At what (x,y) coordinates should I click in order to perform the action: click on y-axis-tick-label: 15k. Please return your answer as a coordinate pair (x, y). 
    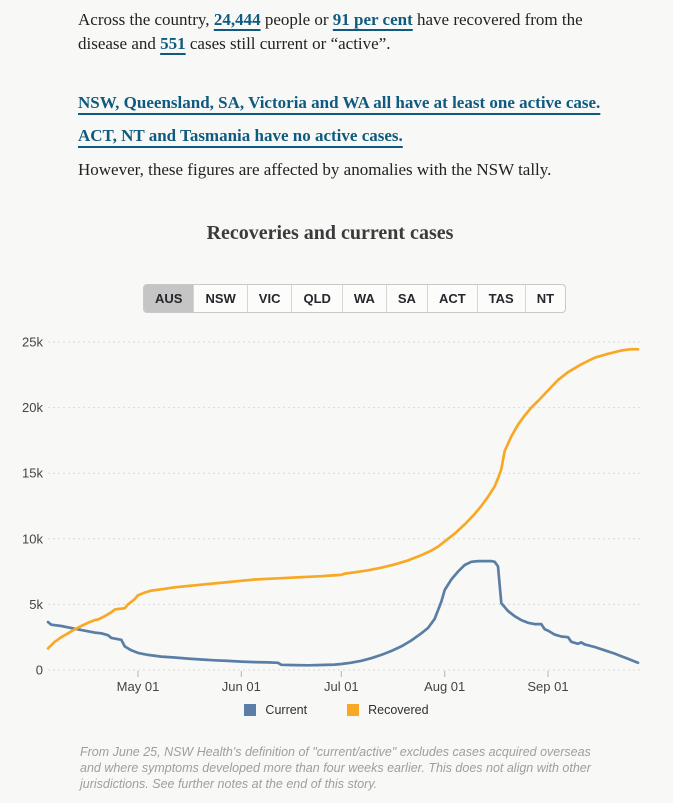
    Looking at the image, I should click on (32, 473).